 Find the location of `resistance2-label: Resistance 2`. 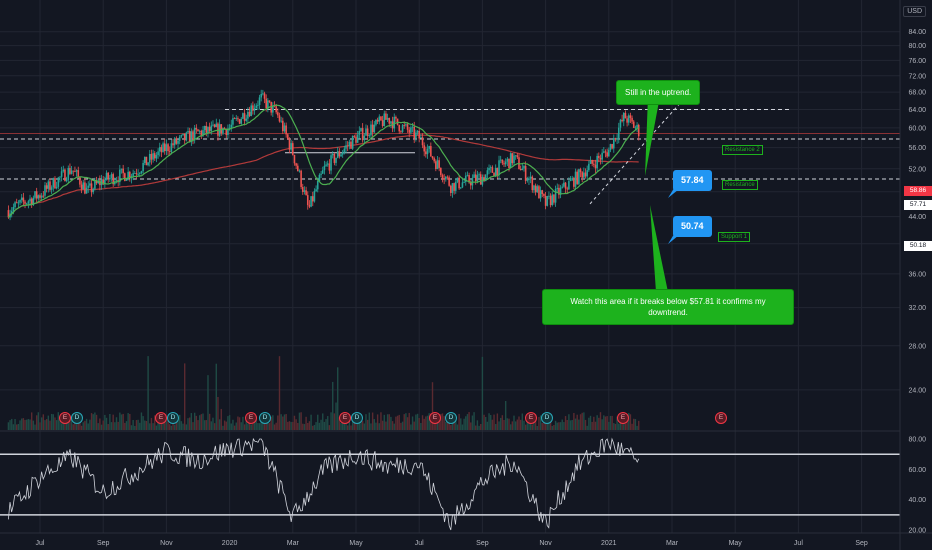

resistance2-label: Resistance 2 is located at coordinates (742, 150).